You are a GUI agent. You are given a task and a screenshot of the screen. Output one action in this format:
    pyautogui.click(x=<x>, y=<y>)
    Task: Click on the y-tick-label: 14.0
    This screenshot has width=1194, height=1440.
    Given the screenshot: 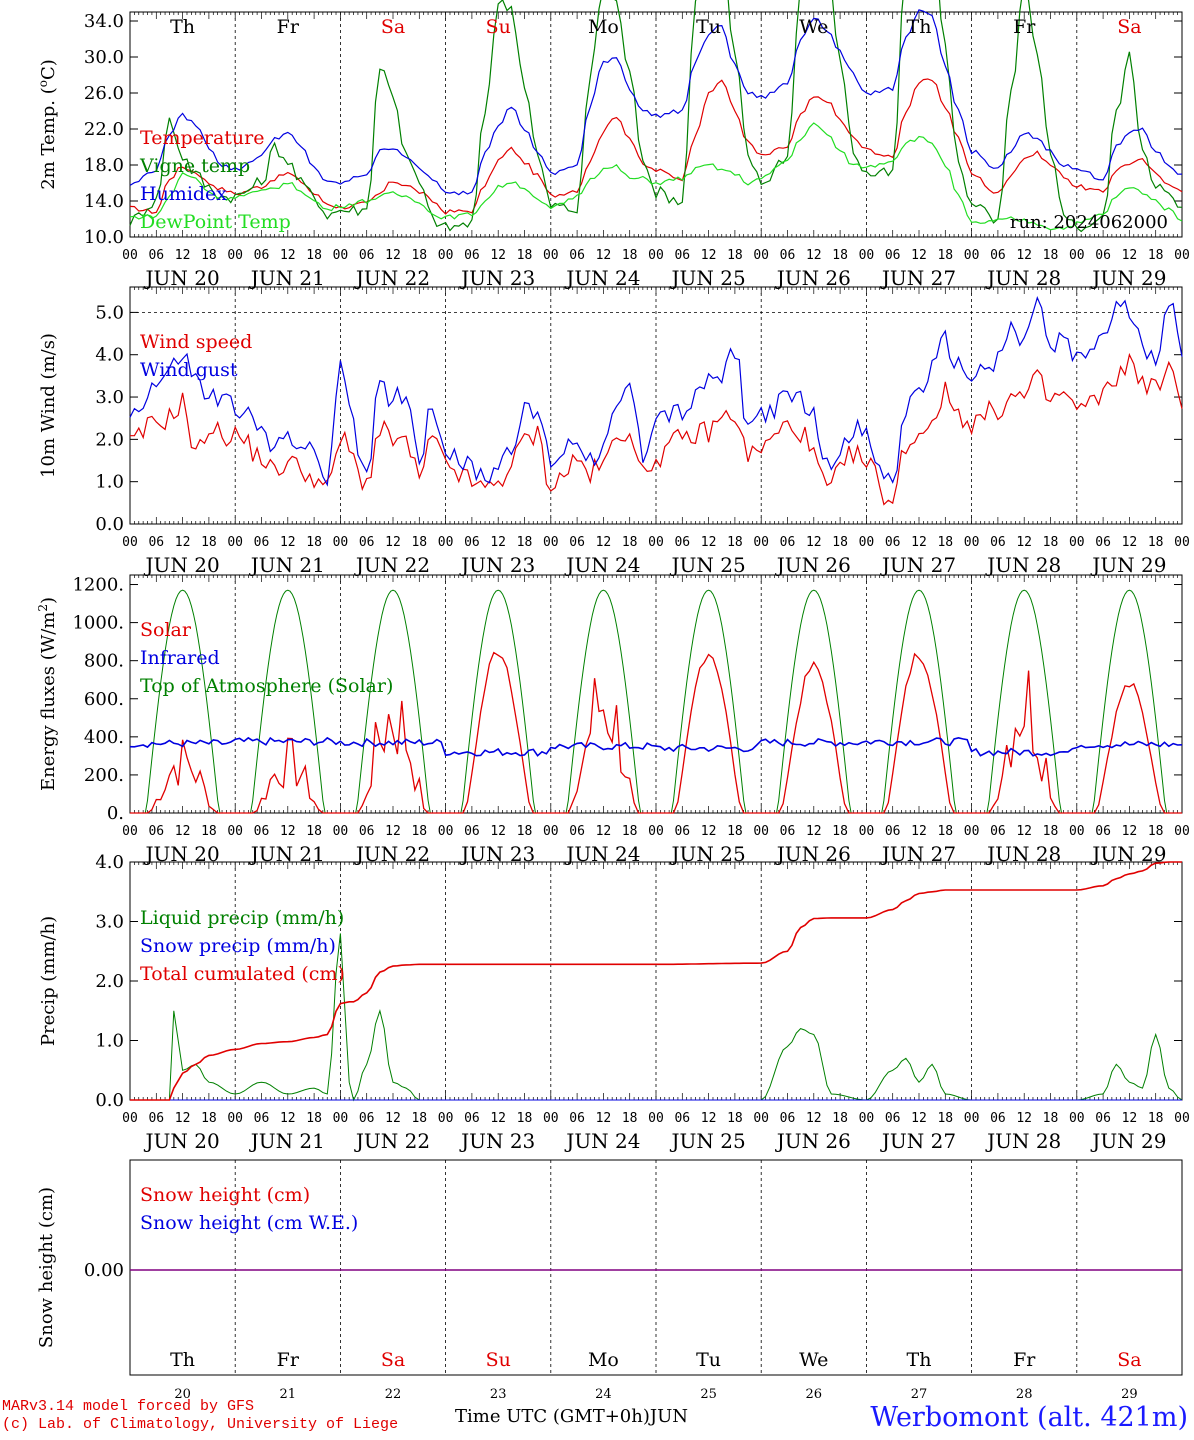 What is the action you would take?
    pyautogui.click(x=104, y=201)
    